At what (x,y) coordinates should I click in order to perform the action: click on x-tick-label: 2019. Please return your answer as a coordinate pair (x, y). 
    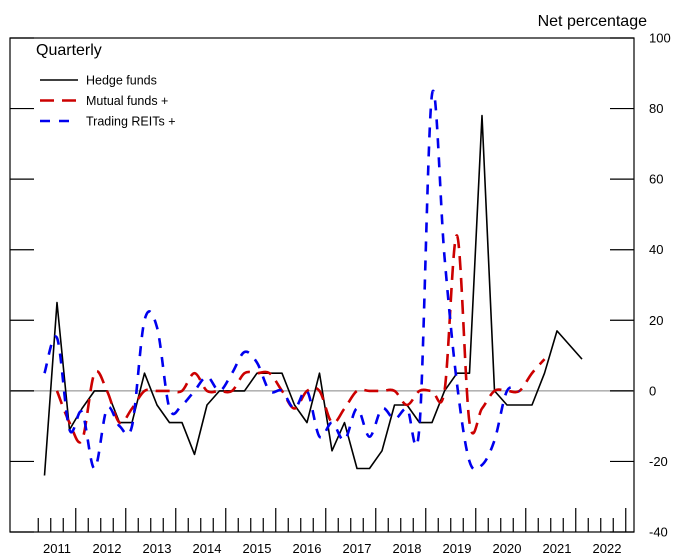
    Looking at the image, I should click on (457, 548).